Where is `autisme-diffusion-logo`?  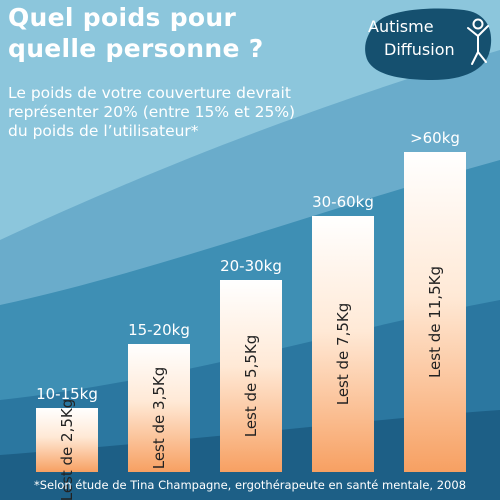 autisme-diffusion-logo is located at coordinates (428, 44).